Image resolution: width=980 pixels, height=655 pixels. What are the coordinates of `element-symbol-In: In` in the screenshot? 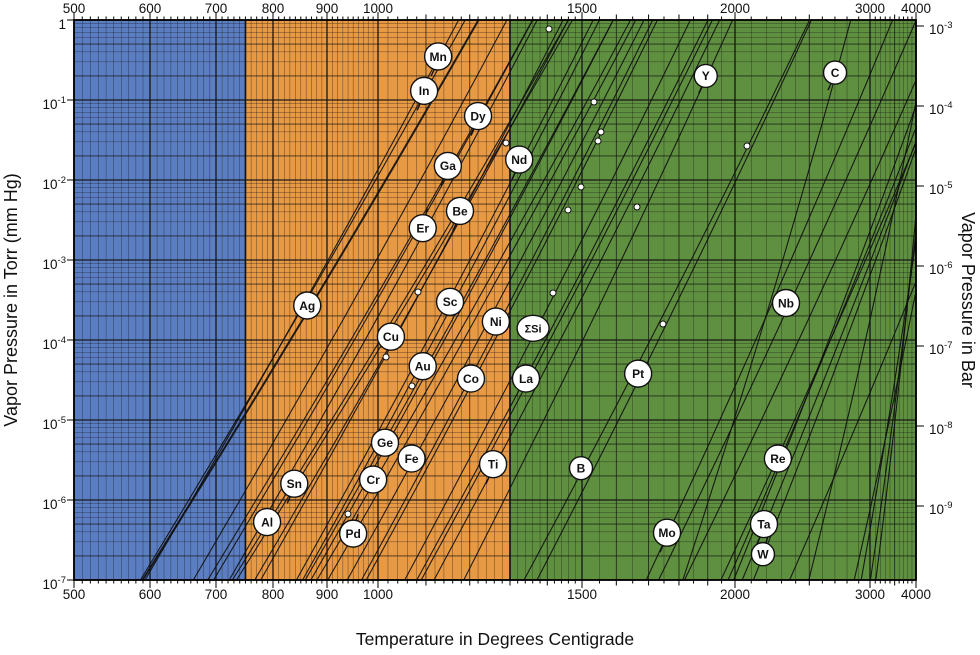 It's located at (424, 91).